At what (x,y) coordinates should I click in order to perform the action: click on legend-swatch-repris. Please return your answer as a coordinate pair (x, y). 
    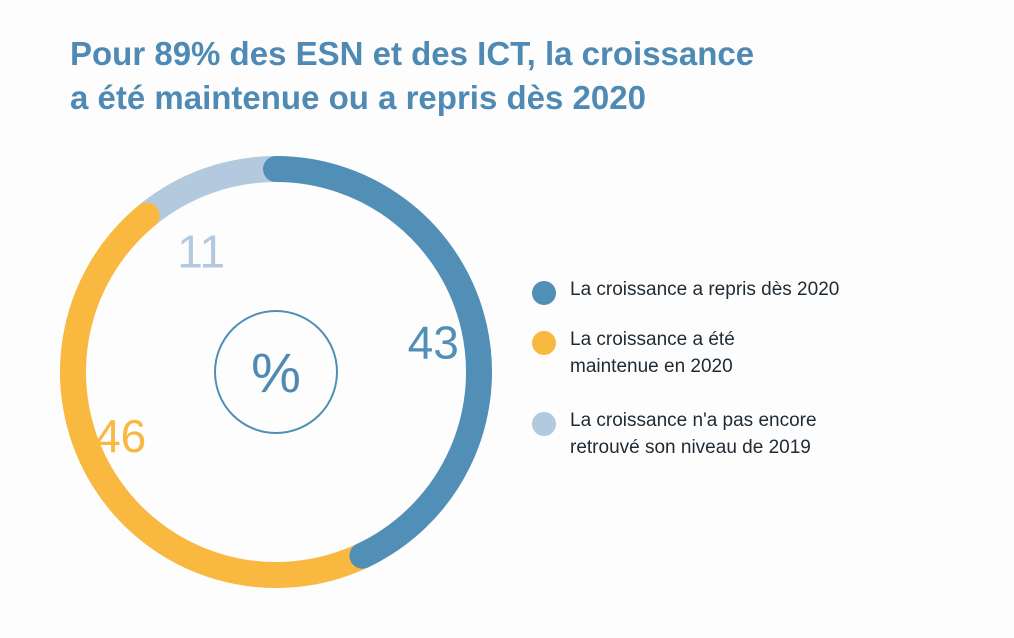
    Looking at the image, I should click on (544, 293).